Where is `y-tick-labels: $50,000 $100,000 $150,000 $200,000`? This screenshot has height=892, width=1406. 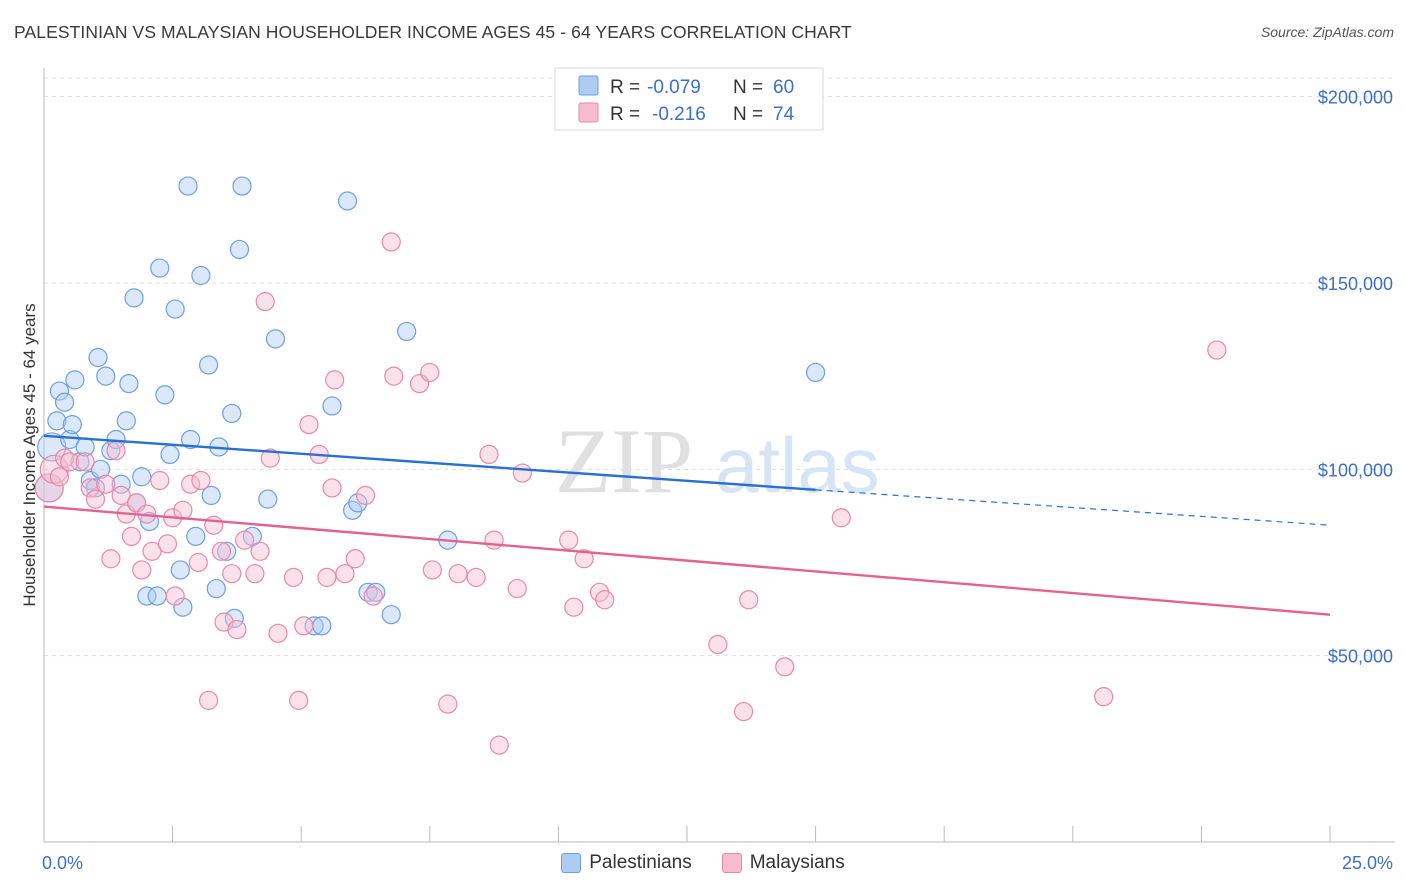
y-tick-labels: $50,000 $100,000 $150,000 $200,000 is located at coordinates (1355, 377).